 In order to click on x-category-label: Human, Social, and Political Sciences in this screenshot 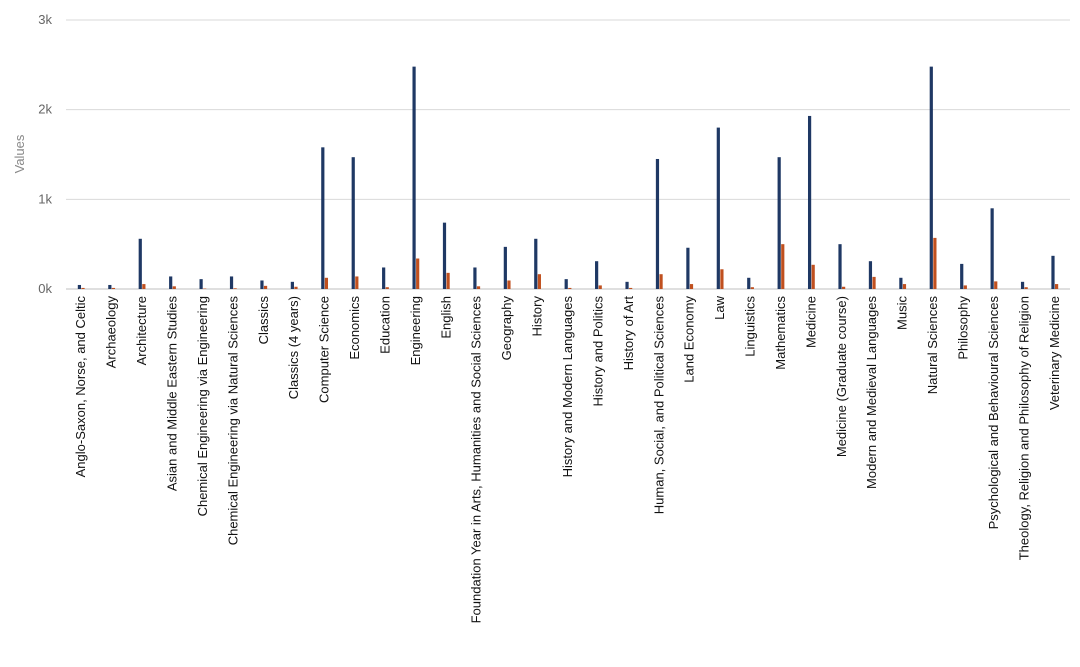, I will do `click(658, 405)`.